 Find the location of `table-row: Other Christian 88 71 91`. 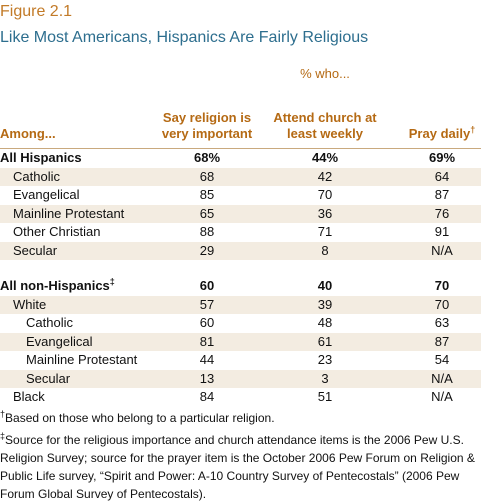

table-row: Other Christian 88 71 91 is located at coordinates (240, 232).